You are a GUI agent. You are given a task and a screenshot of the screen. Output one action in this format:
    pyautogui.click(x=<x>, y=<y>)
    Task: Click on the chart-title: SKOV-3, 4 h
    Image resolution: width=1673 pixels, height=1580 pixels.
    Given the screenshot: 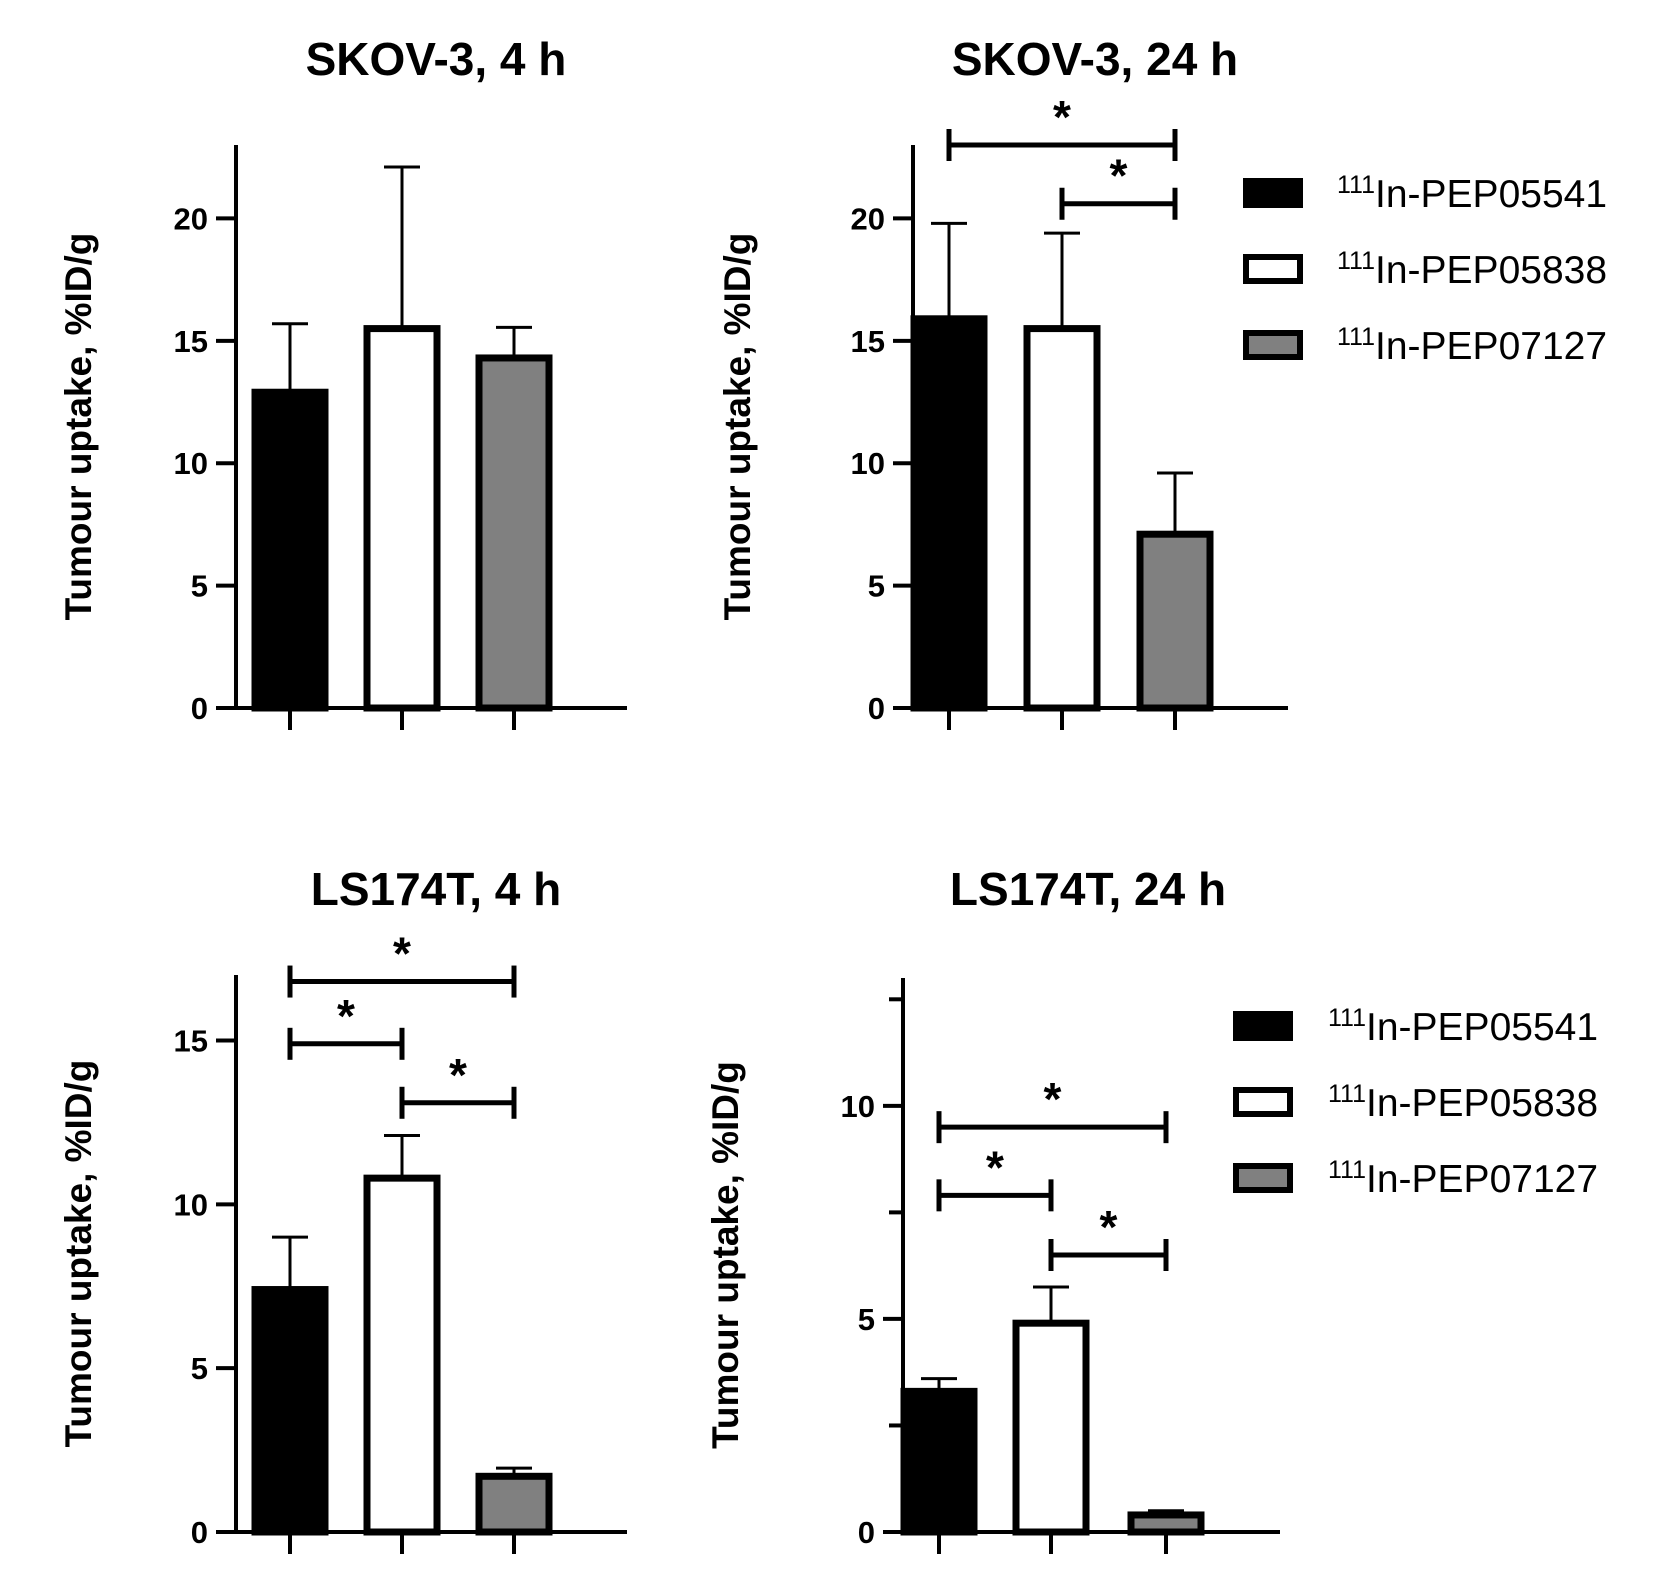 What is the action you would take?
    pyautogui.click(x=436, y=59)
    